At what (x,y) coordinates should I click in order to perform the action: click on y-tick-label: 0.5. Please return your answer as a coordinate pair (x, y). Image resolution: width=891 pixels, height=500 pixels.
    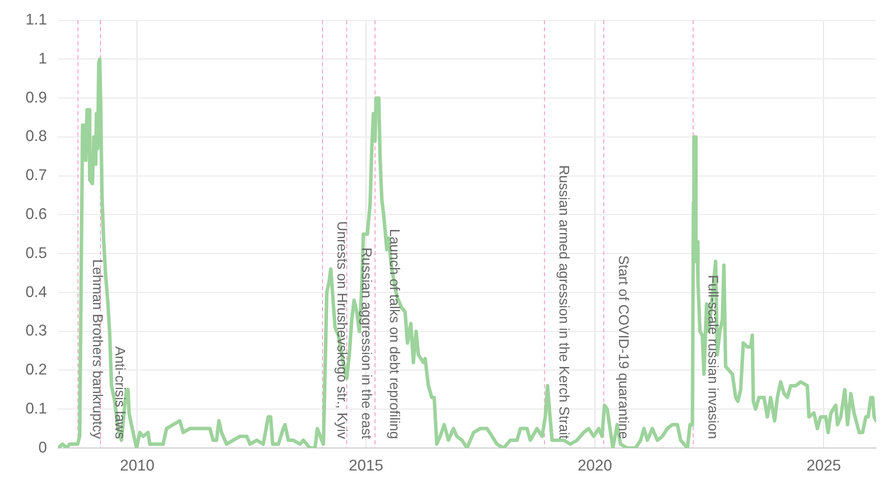
    Looking at the image, I should click on (36, 253).